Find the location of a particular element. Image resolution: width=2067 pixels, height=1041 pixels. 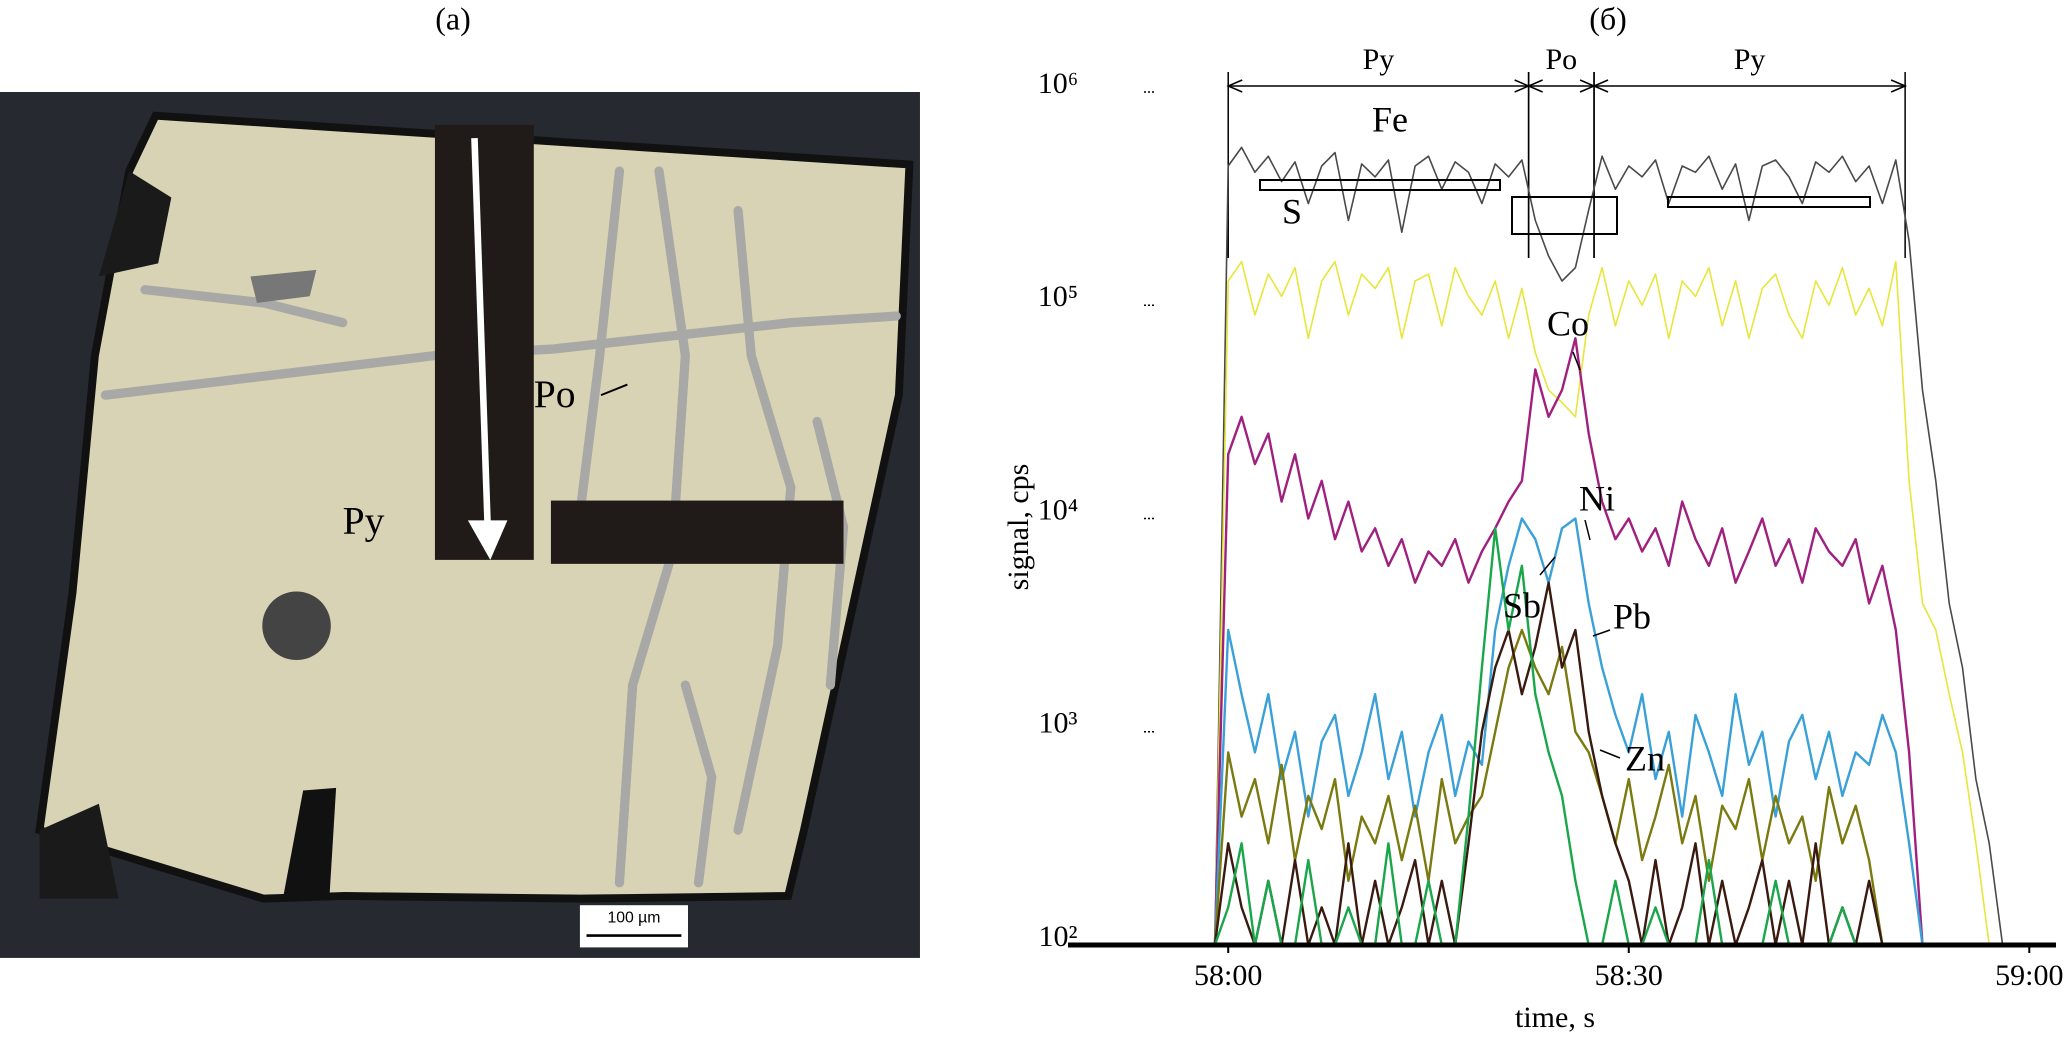

ablation-track is located at coordinates (697, 532).